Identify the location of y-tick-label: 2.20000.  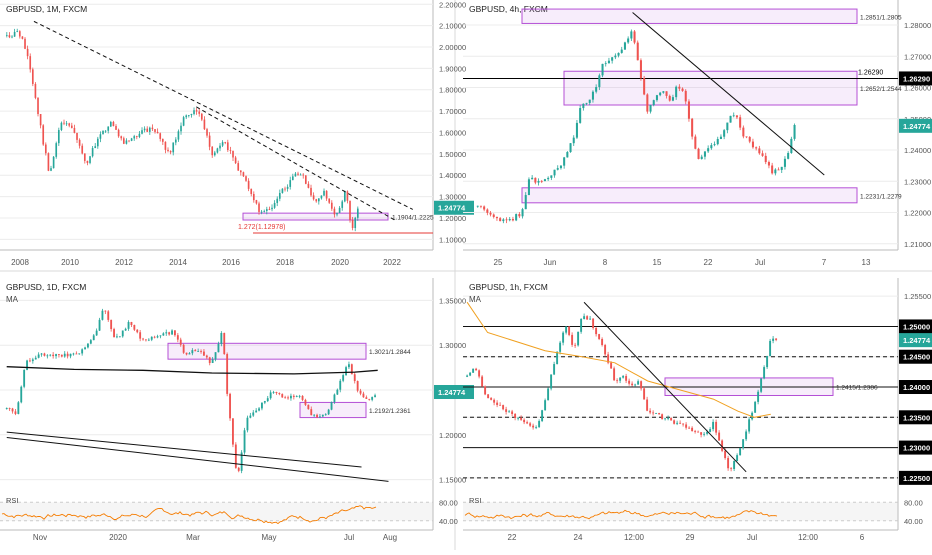
(452, 4).